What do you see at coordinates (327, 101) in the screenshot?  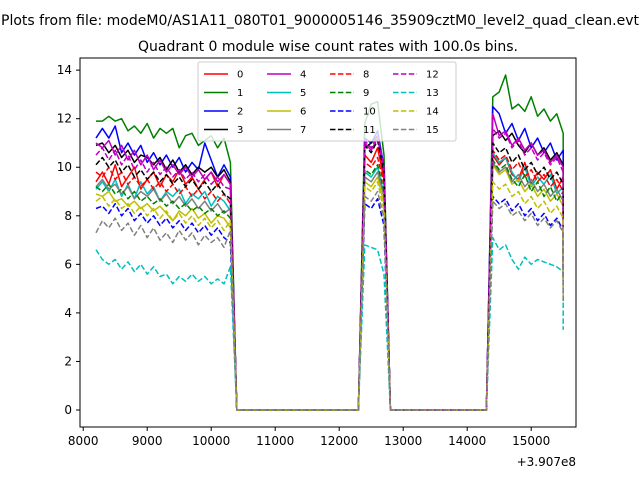 I see `legend-frame` at bounding box center [327, 101].